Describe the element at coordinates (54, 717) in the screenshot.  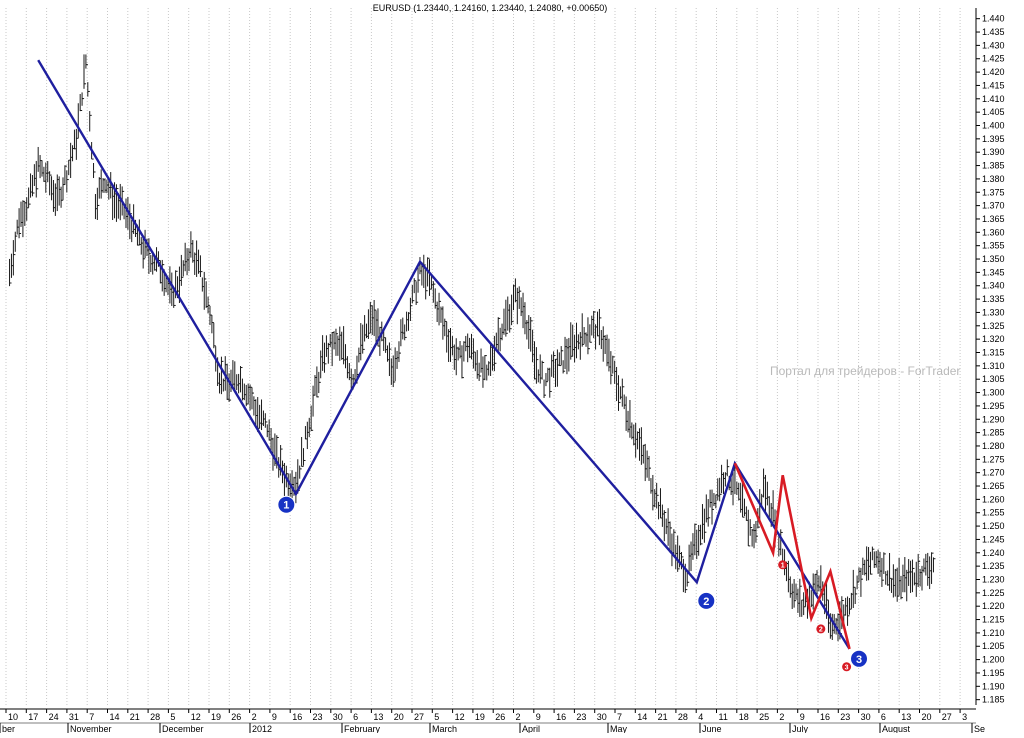
I see `x-tick-label: 24` at that location.